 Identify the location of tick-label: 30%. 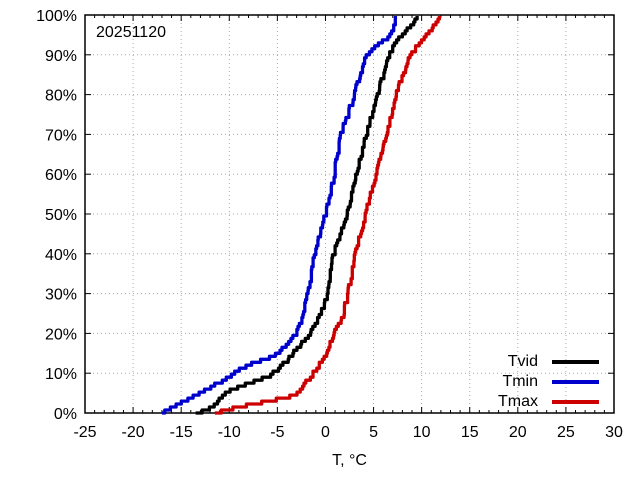
(61, 295).